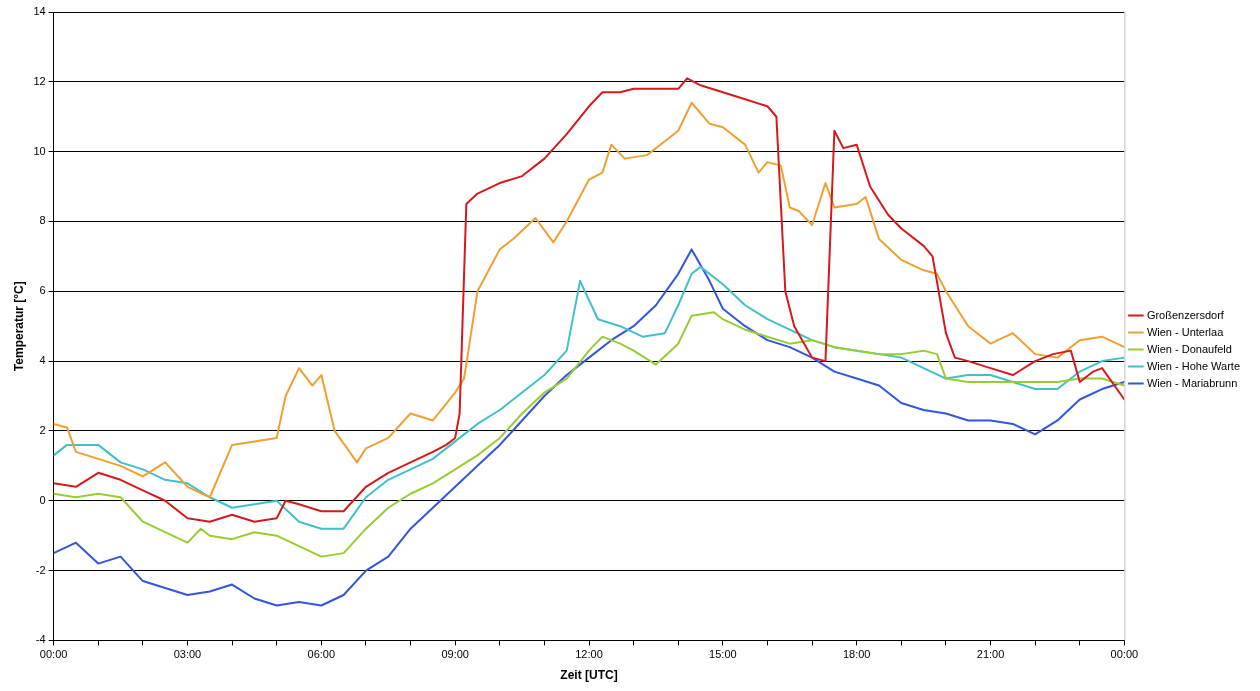 The image size is (1260, 691). I want to click on y-tick-label: 6, so click(42, 290).